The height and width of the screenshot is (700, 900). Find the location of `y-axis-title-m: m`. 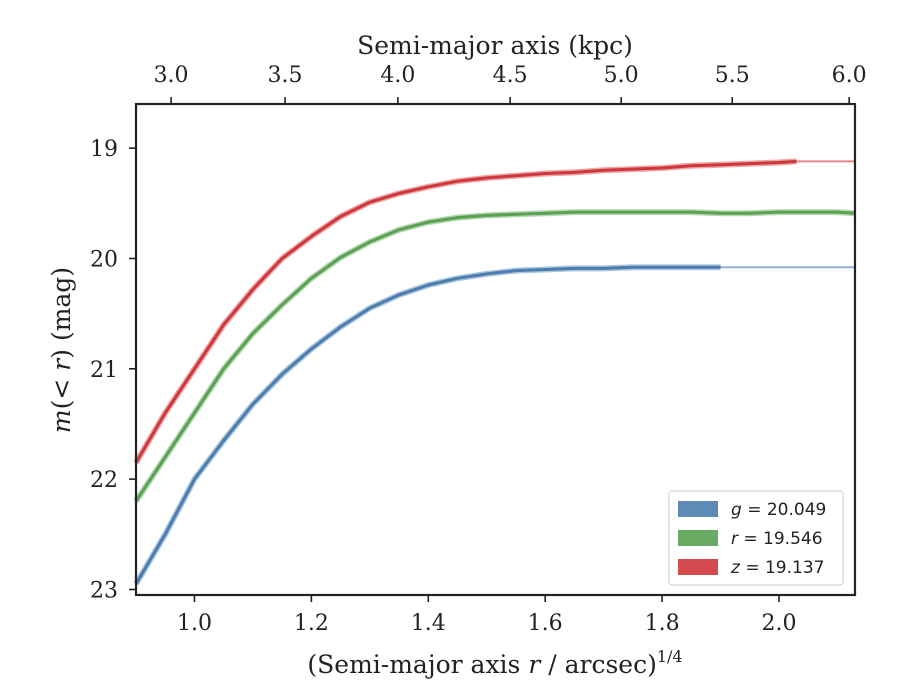

y-axis-title-m: m is located at coordinates (61, 421).